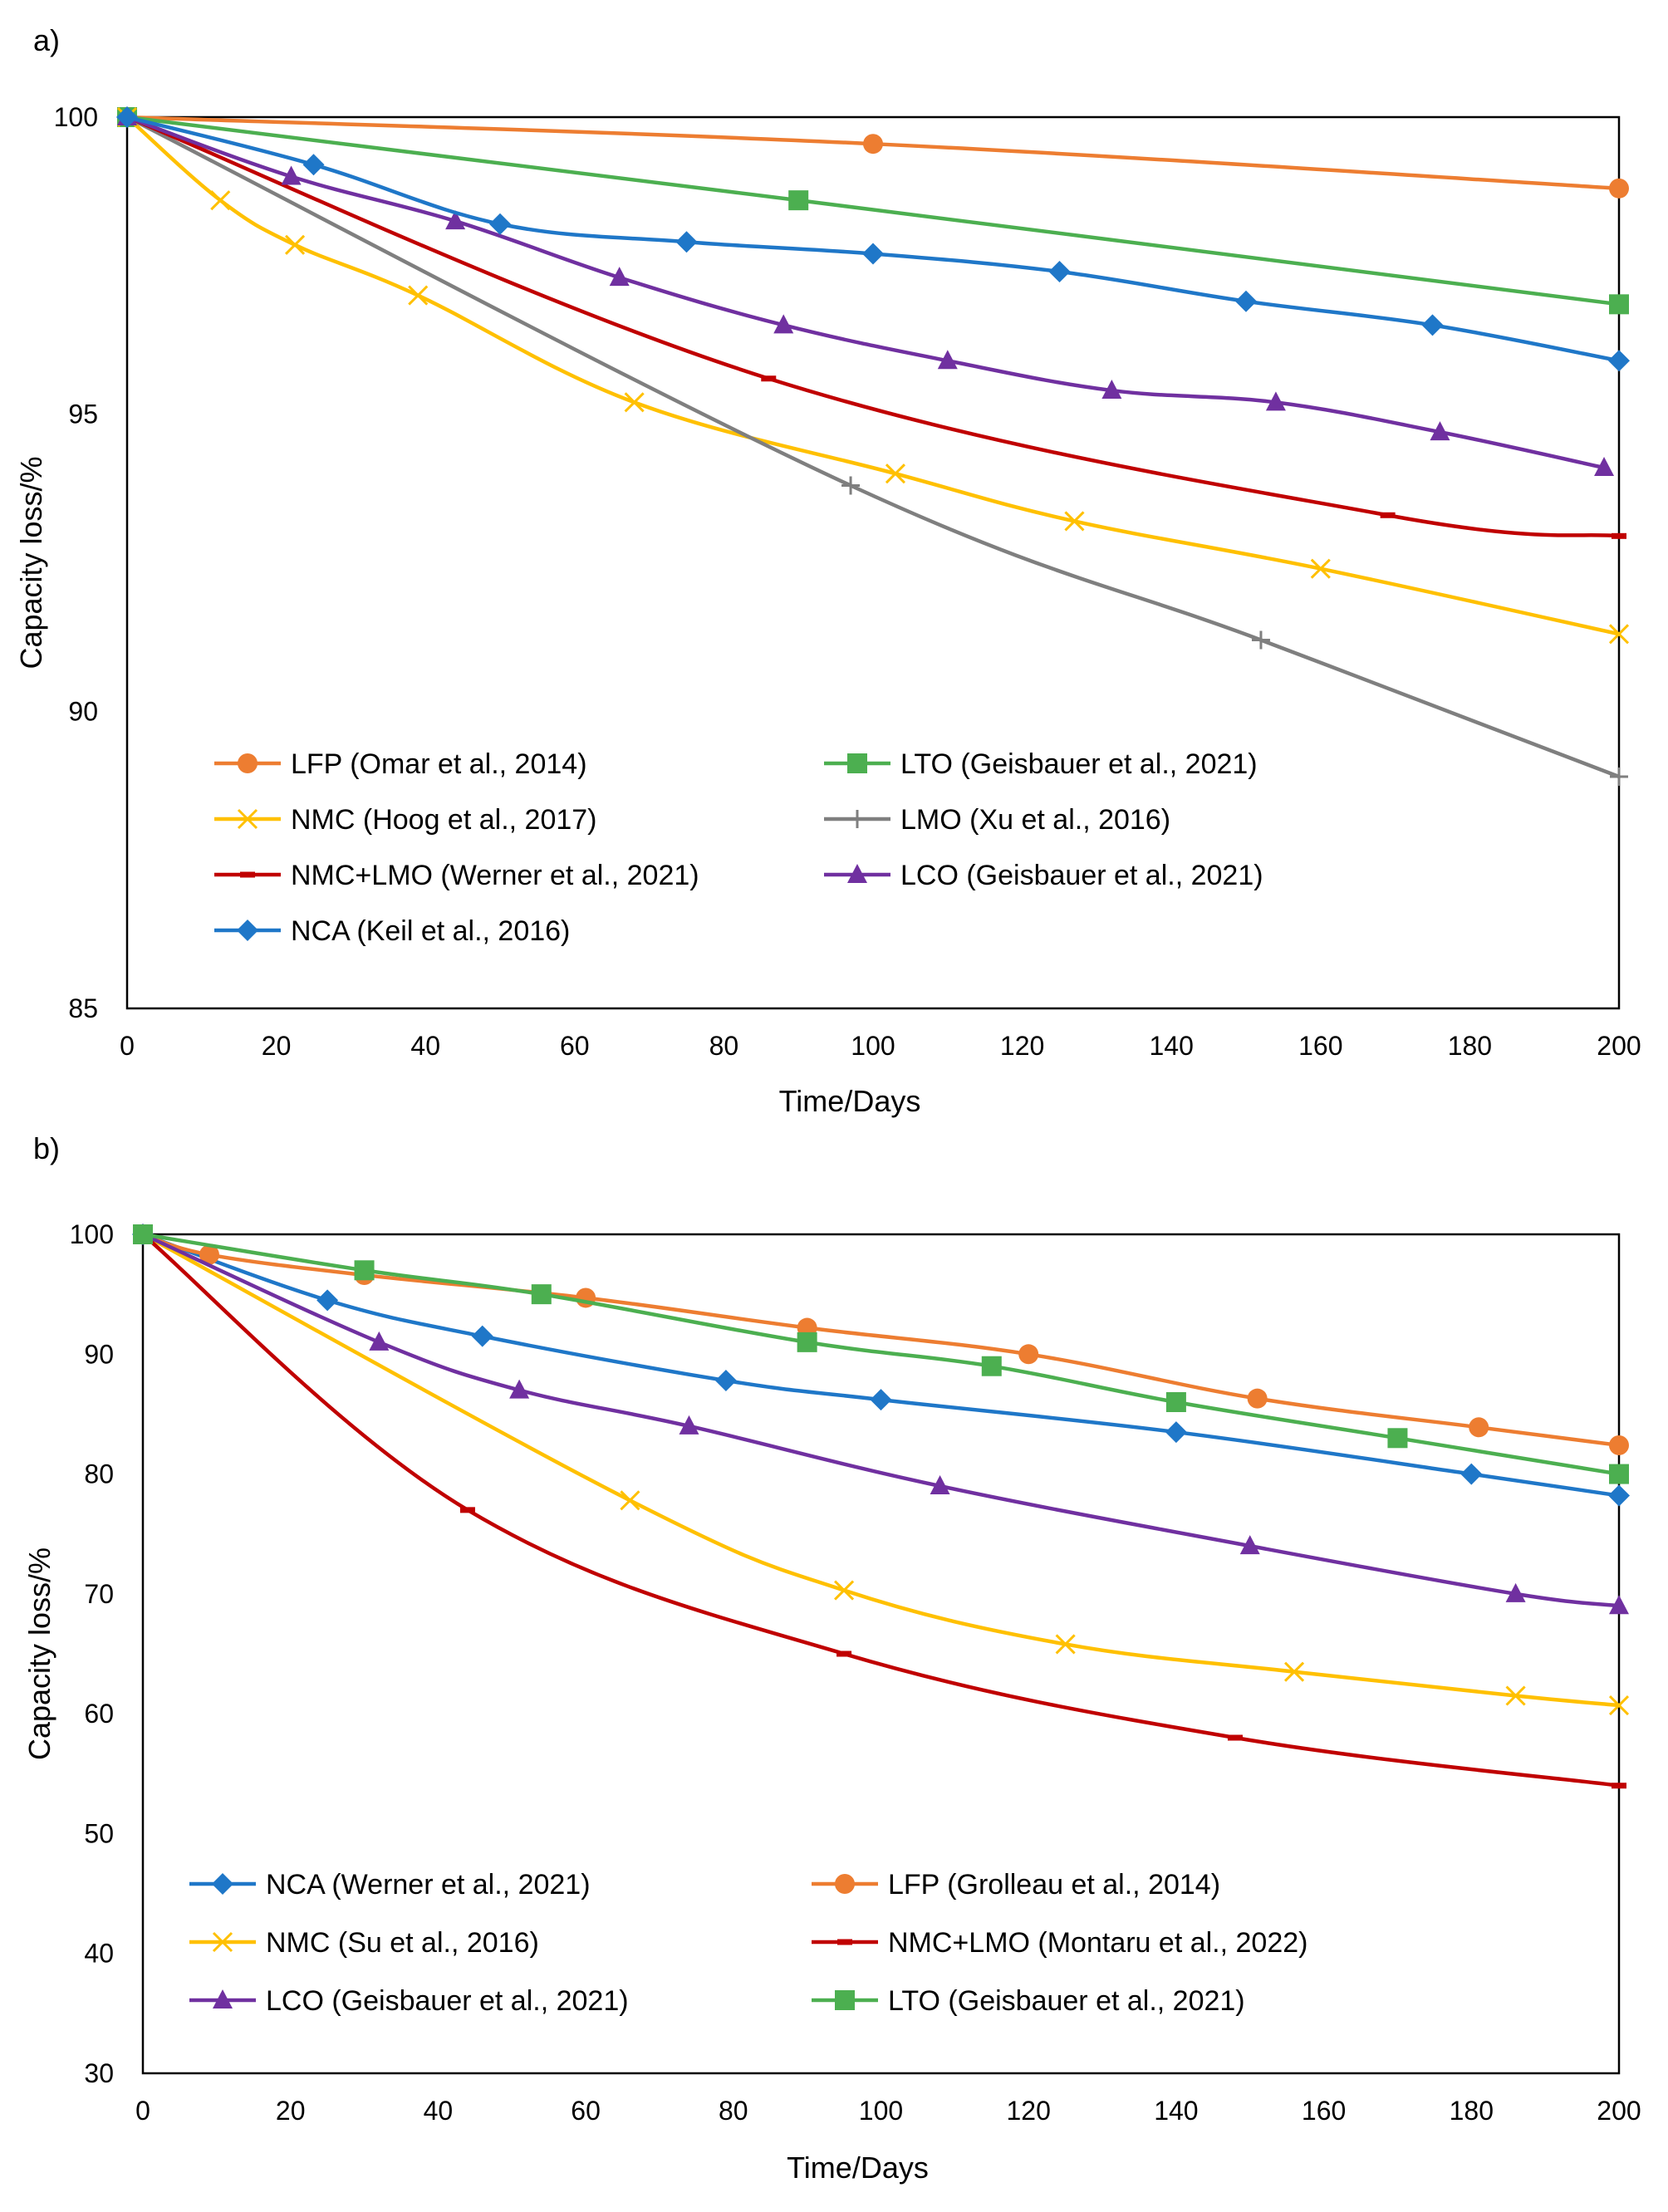  Describe the element at coordinates (734, 2111) in the screenshot. I see `x-tick-label-b: 80` at that location.